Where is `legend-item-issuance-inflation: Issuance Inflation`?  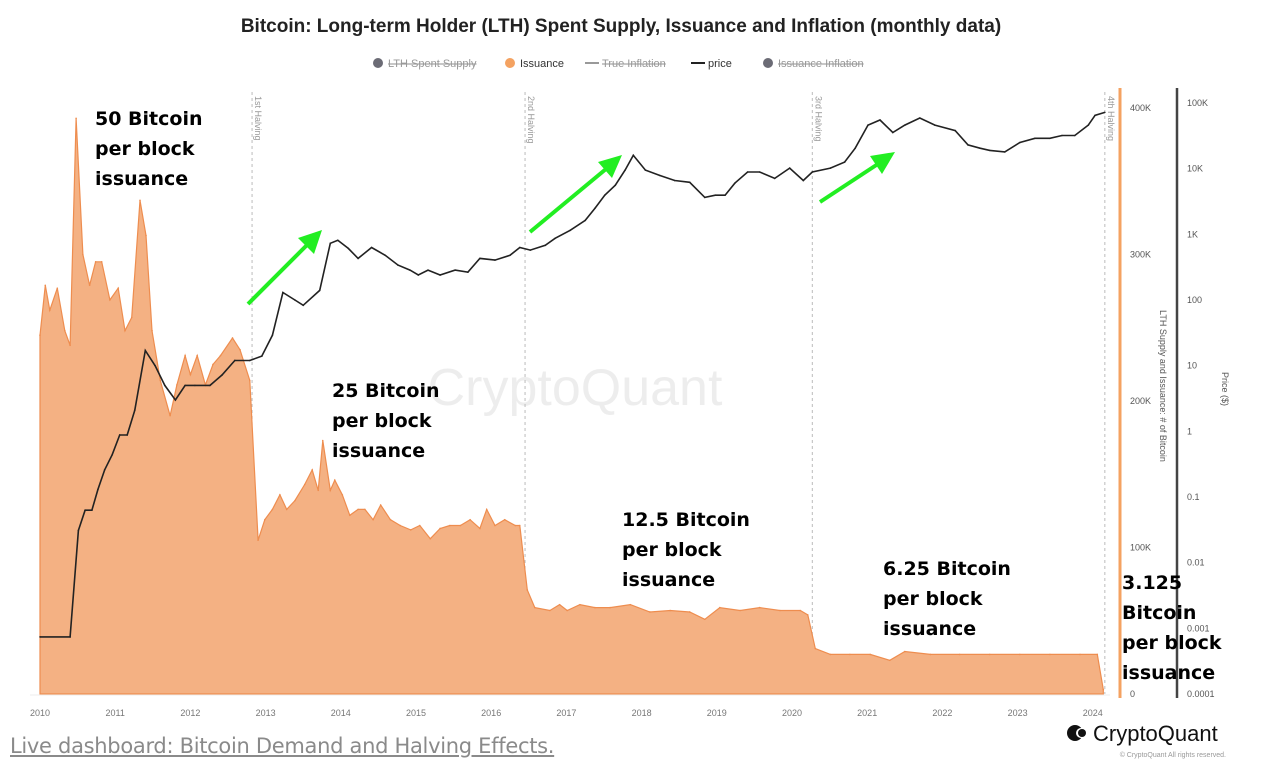 legend-item-issuance-inflation: Issuance Inflation is located at coordinates (813, 64).